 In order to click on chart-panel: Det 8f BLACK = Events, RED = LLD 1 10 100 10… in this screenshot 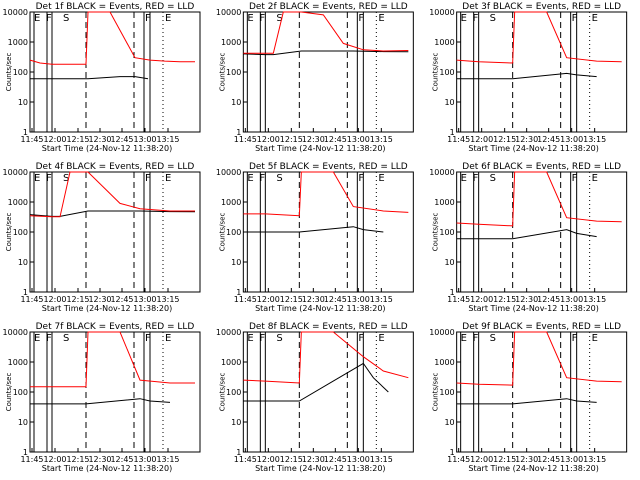, I will do `click(315, 397)`.